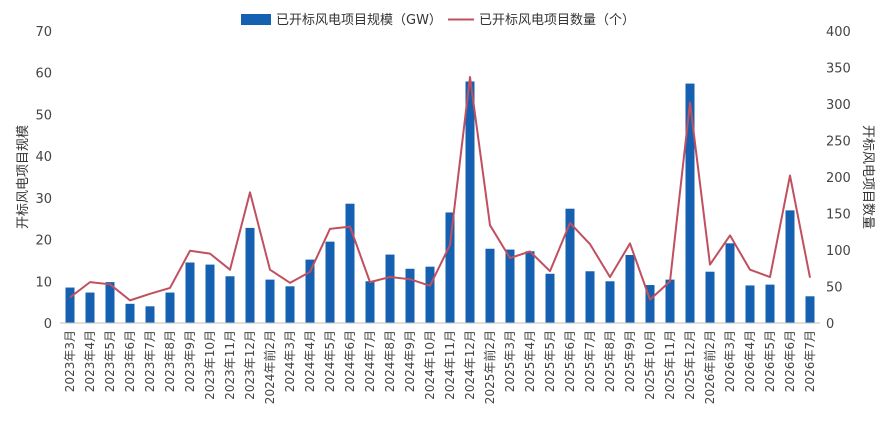  What do you see at coordinates (770, 361) in the screenshot?
I see `x-tick-35: 2026年5月` at bounding box center [770, 361].